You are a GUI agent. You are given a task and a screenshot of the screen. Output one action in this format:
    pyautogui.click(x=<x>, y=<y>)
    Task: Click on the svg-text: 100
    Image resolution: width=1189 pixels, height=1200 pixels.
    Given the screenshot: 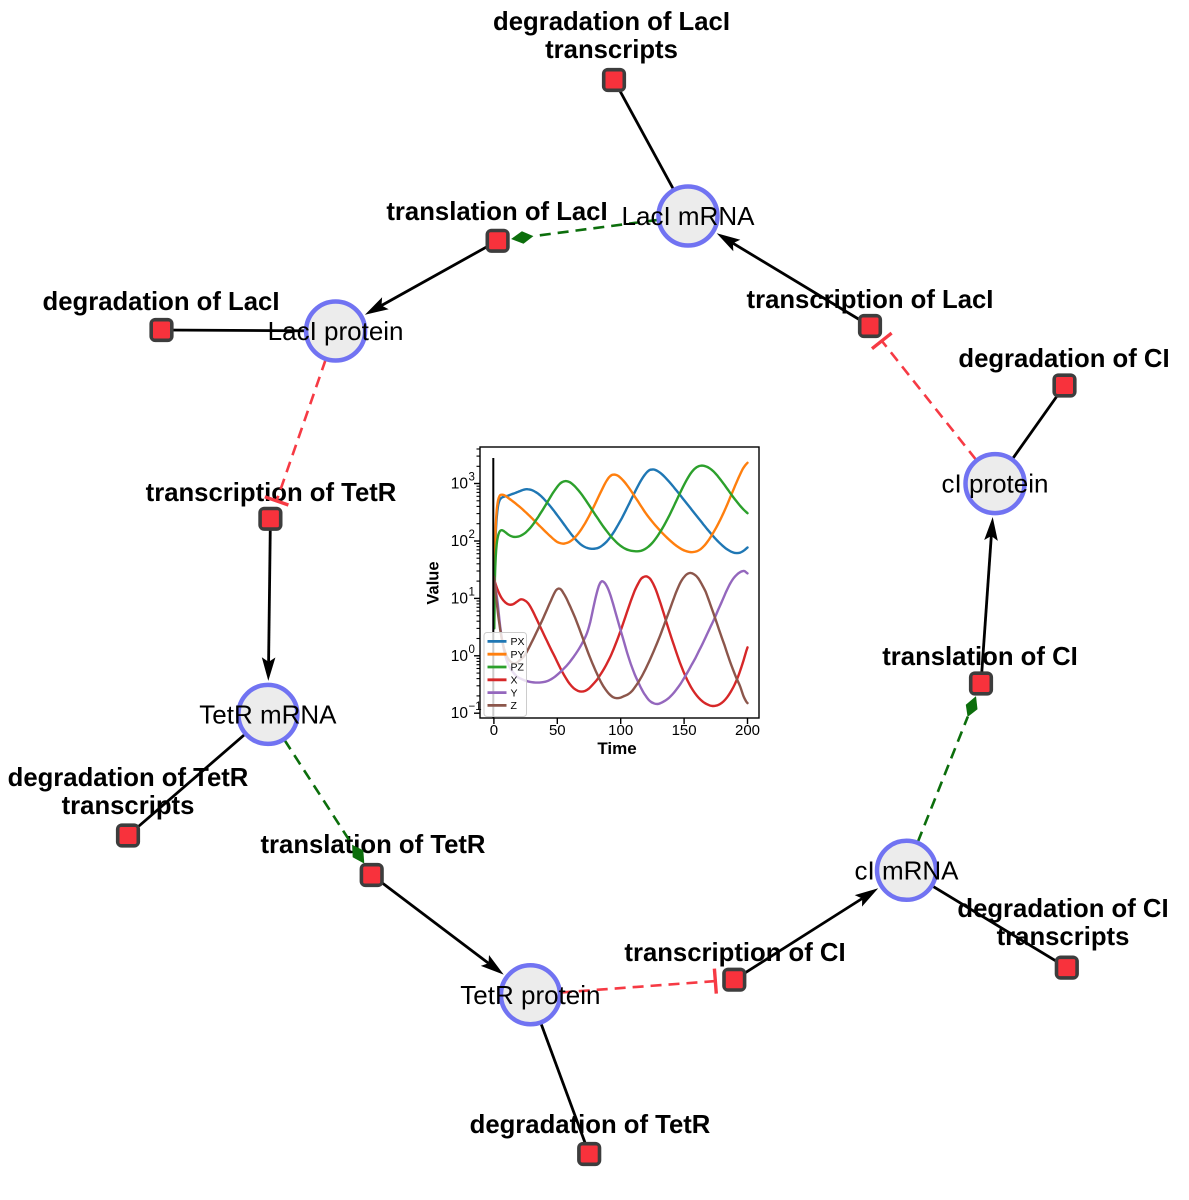 What is the action you would take?
    pyautogui.click(x=620, y=730)
    